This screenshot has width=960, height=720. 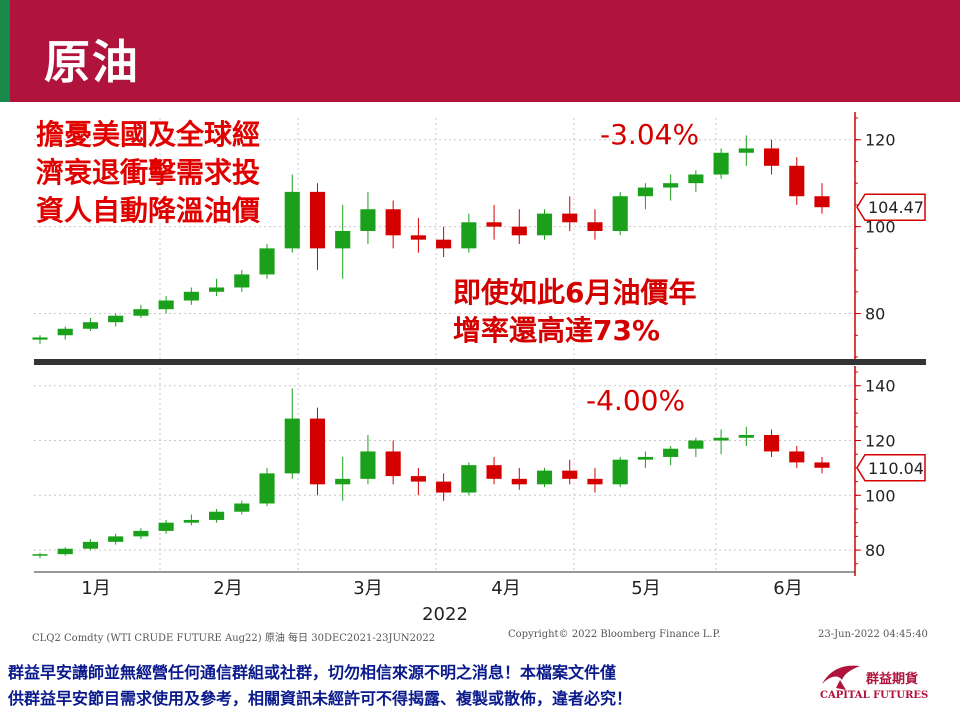 I want to click on capital-futures-logo: 群益期貨 CAPITAL FUTURES, so click(x=888, y=687).